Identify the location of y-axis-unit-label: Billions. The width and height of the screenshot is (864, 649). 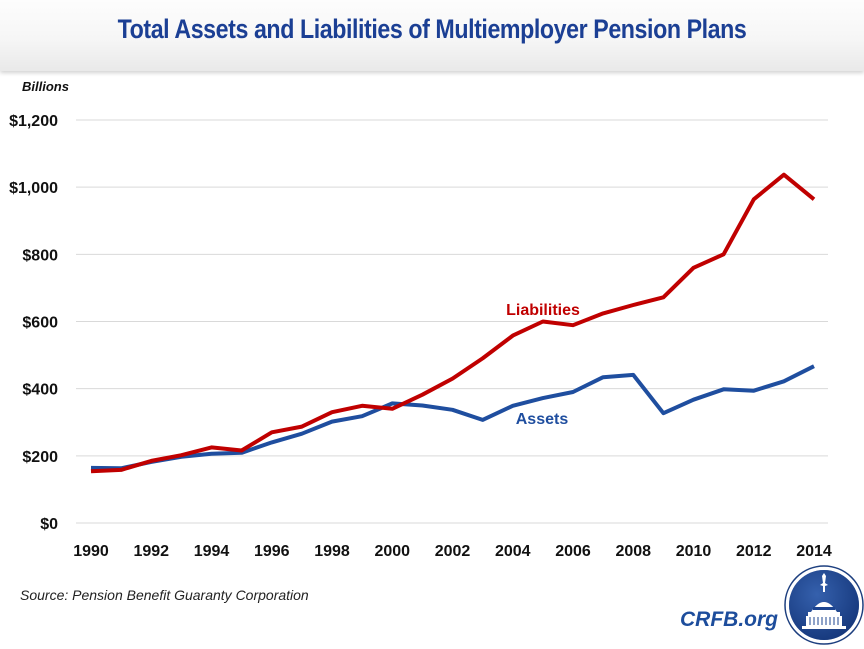
(45, 86).